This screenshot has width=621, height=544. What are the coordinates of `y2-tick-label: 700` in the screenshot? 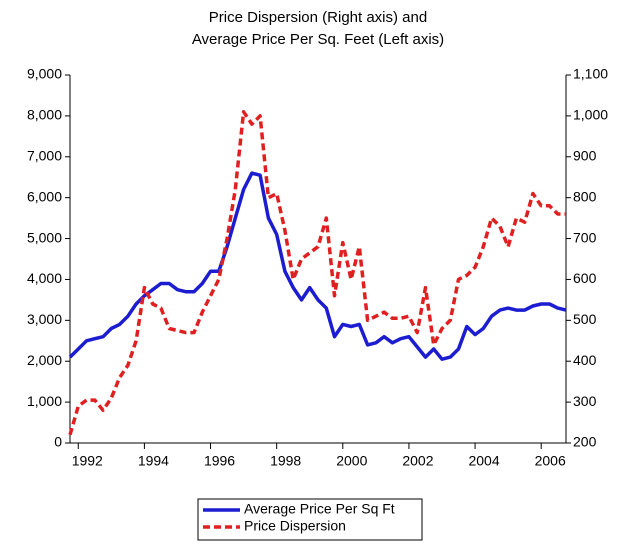 It's located at (585, 237).